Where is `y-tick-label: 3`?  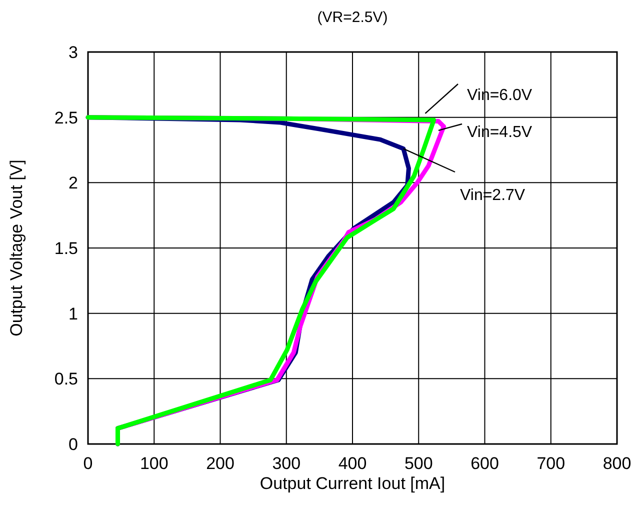 y-tick-label: 3 is located at coordinates (73, 52).